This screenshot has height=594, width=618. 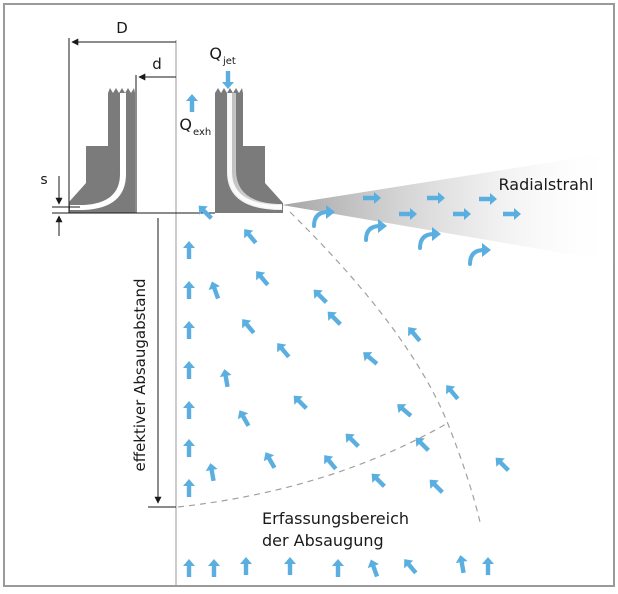 What do you see at coordinates (249, 150) in the screenshot?
I see `nozzle-right-half` at bounding box center [249, 150].